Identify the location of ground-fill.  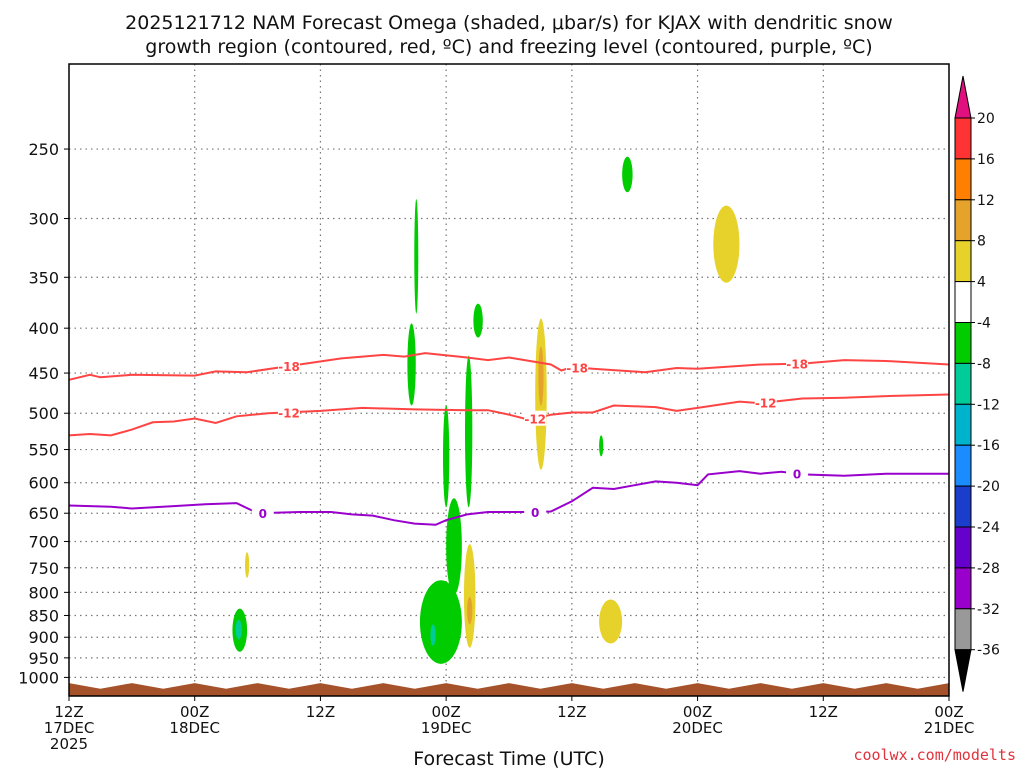
(509, 689).